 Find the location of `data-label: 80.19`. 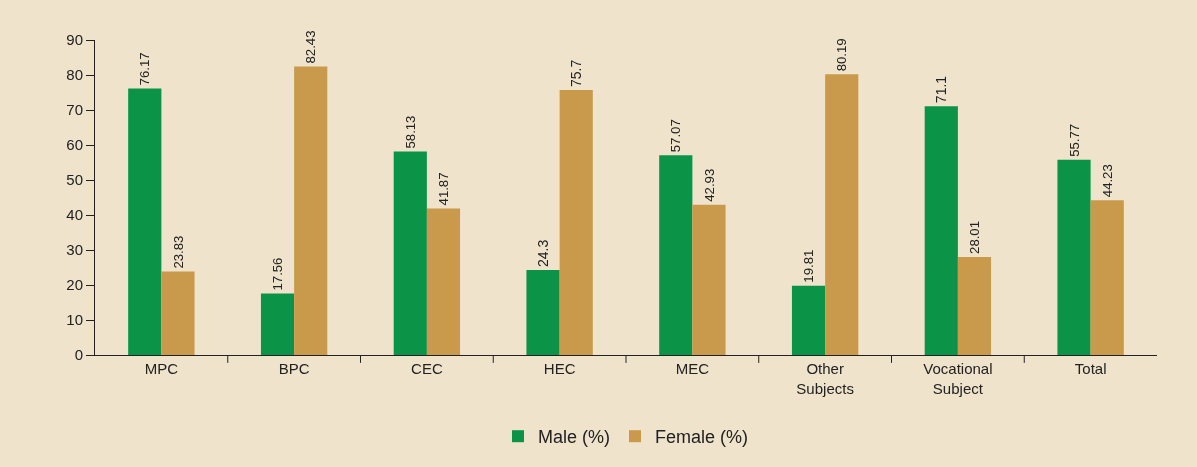

data-label: 80.19 is located at coordinates (842, 55).